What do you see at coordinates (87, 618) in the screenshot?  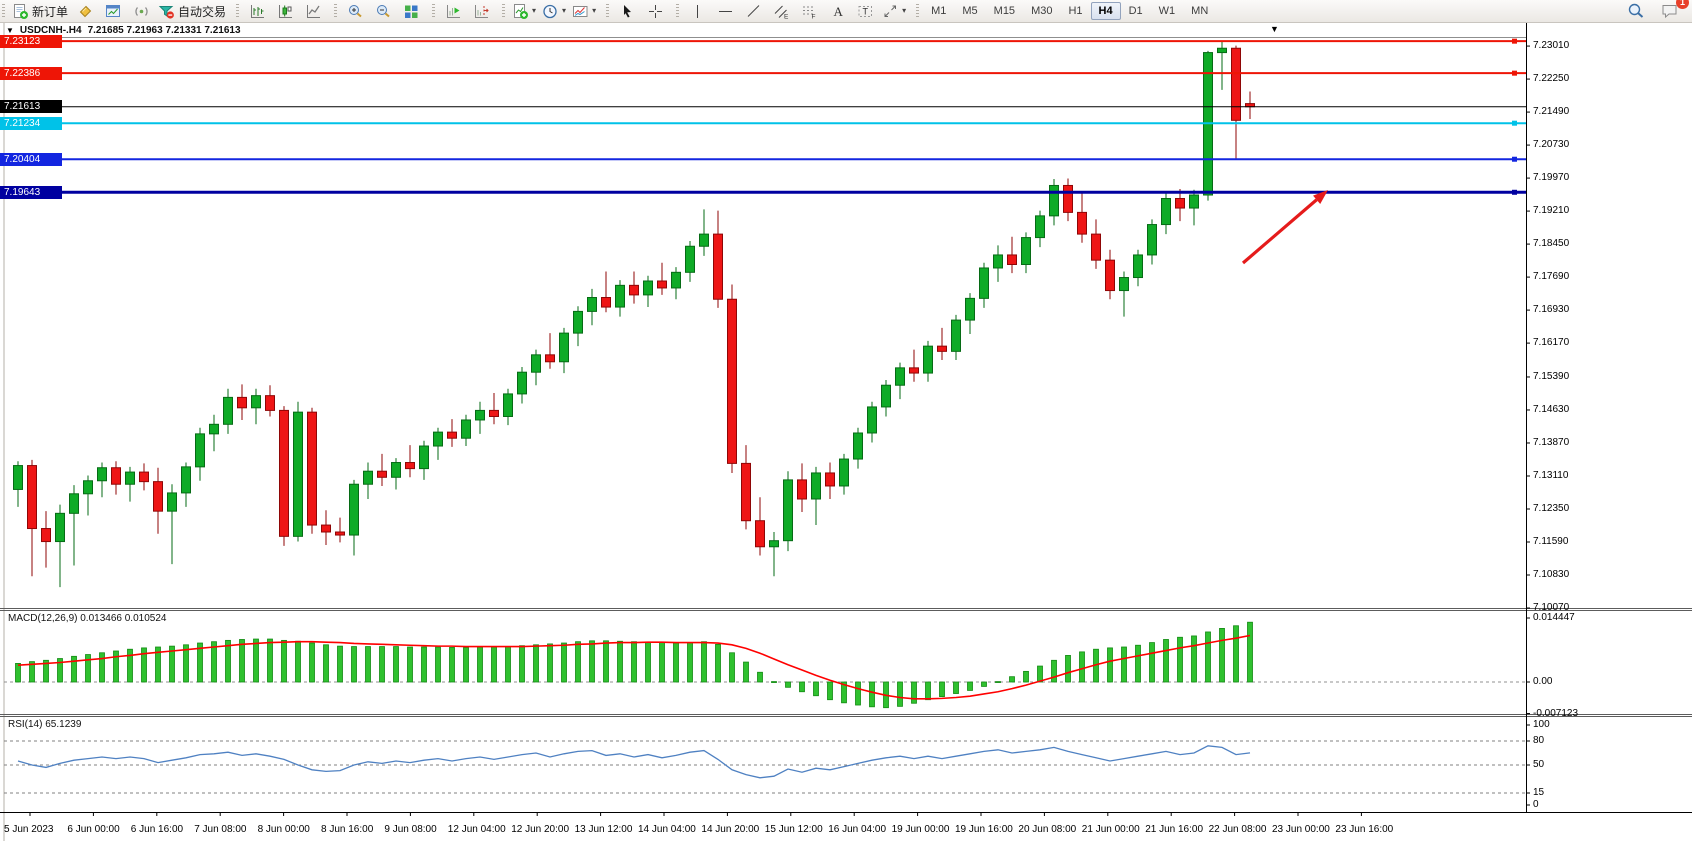 I see `macd-label: MACD(12,26,9) 0.013466 0.010524` at bounding box center [87, 618].